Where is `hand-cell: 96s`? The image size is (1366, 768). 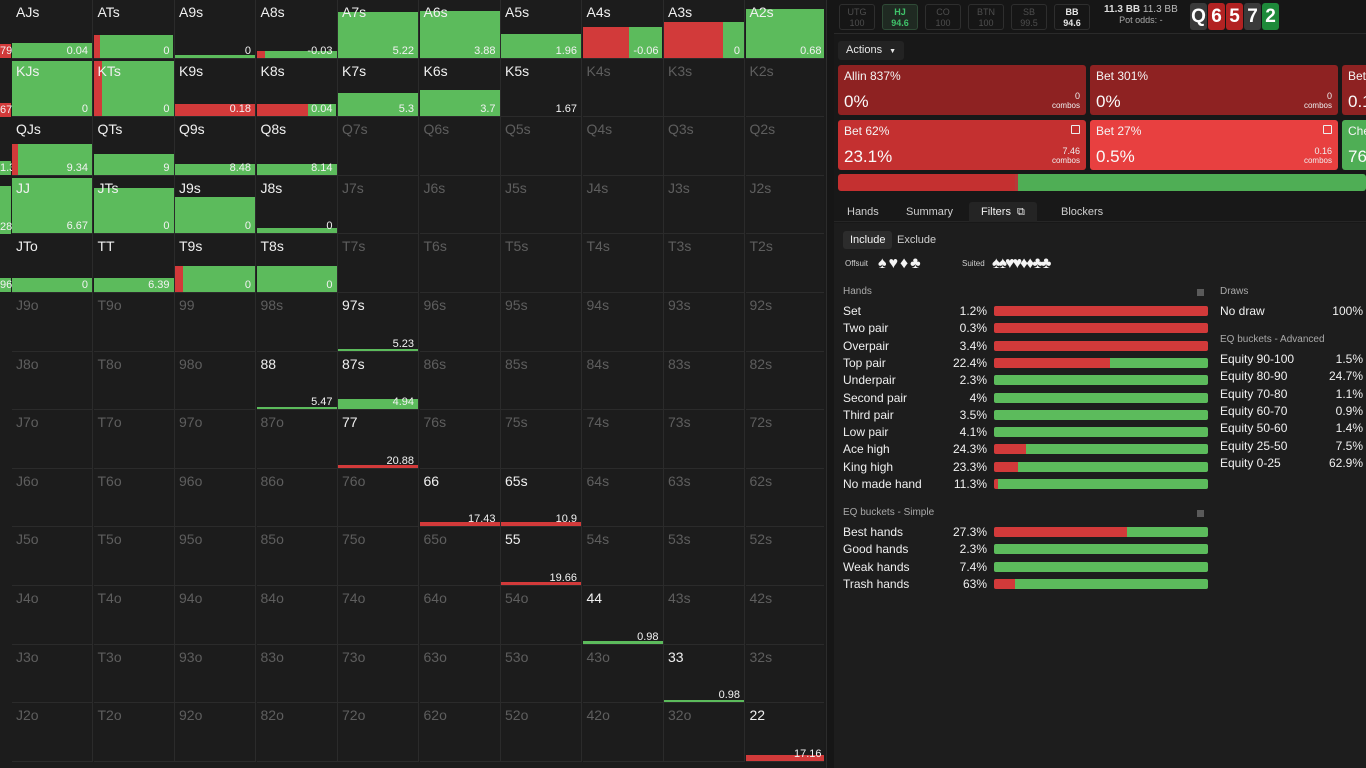 hand-cell: 96s is located at coordinates (460, 322).